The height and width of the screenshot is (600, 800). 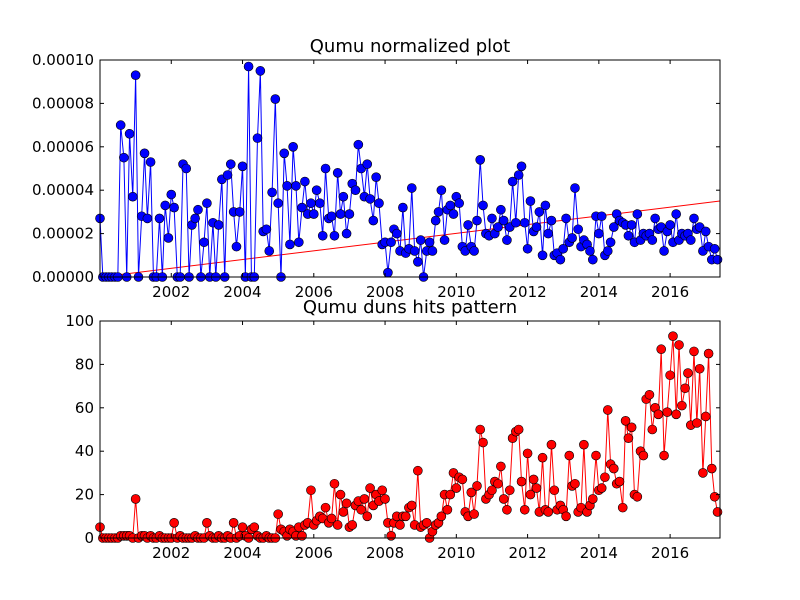 What do you see at coordinates (89, 538) in the screenshot?
I see `y-tick-label: 0` at bounding box center [89, 538].